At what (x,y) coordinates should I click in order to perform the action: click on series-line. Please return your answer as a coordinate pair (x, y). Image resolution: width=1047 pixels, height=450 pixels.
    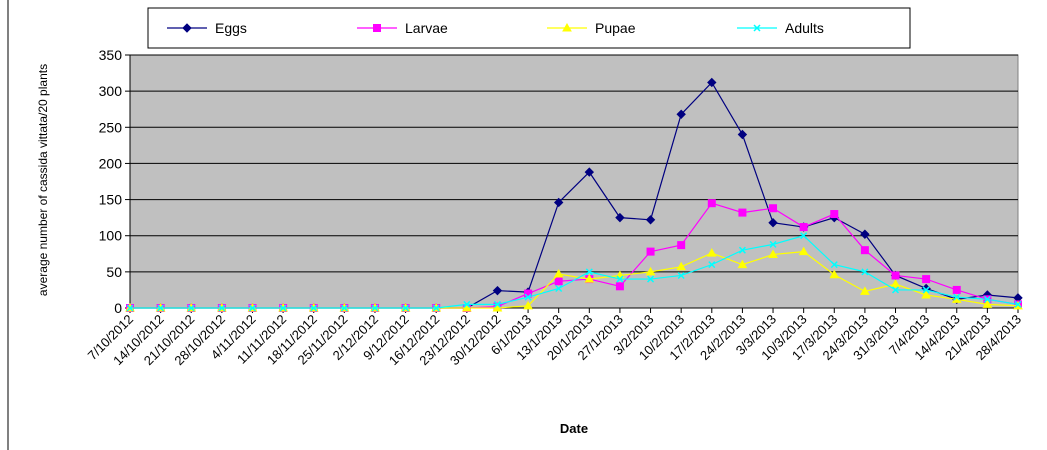
    Looking at the image, I should click on (574, 272).